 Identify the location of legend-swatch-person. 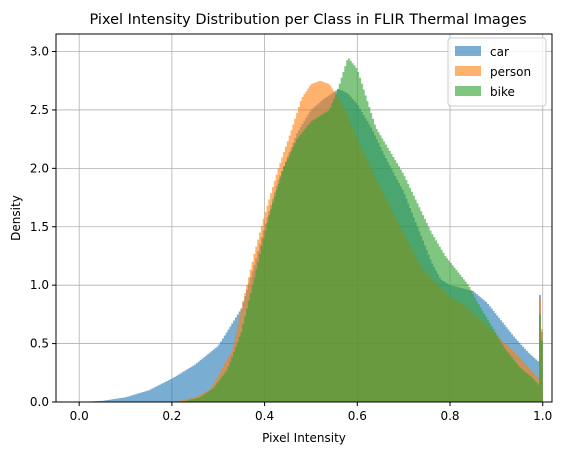
(468, 71).